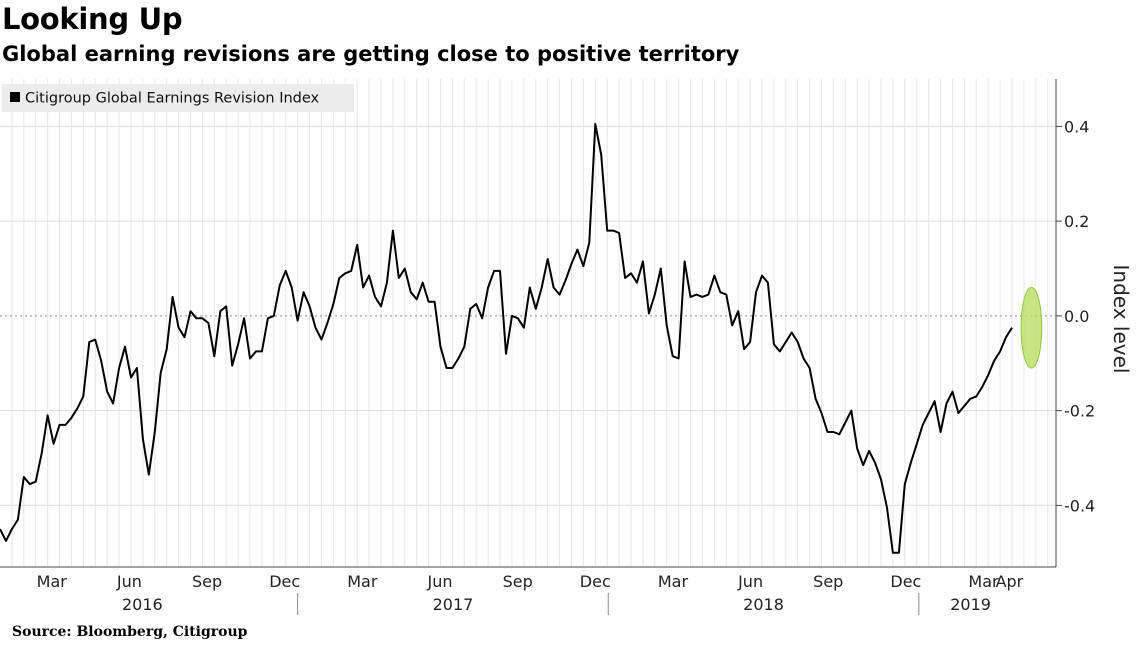 The image size is (1136, 655). Describe the element at coordinates (130, 632) in the screenshot. I see `source-note: Source: Bloomberg, Citigroup` at that location.